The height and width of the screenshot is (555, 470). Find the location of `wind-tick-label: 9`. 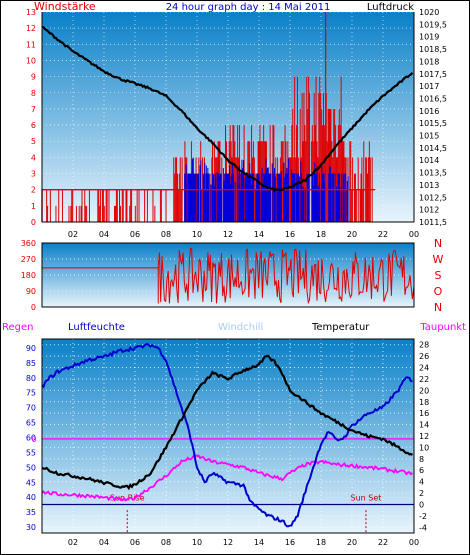

wind-tick-label: 9 is located at coordinates (33, 77).